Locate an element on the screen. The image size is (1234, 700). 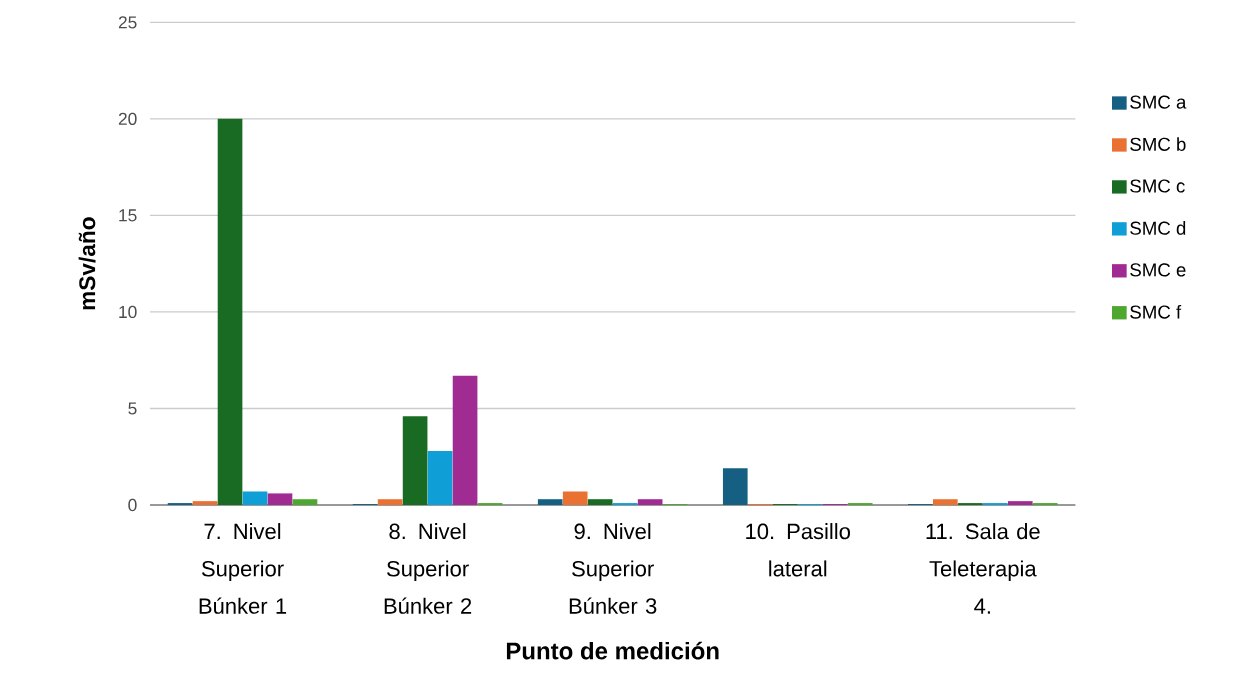
y-tick-label: 20 is located at coordinates (127, 118).